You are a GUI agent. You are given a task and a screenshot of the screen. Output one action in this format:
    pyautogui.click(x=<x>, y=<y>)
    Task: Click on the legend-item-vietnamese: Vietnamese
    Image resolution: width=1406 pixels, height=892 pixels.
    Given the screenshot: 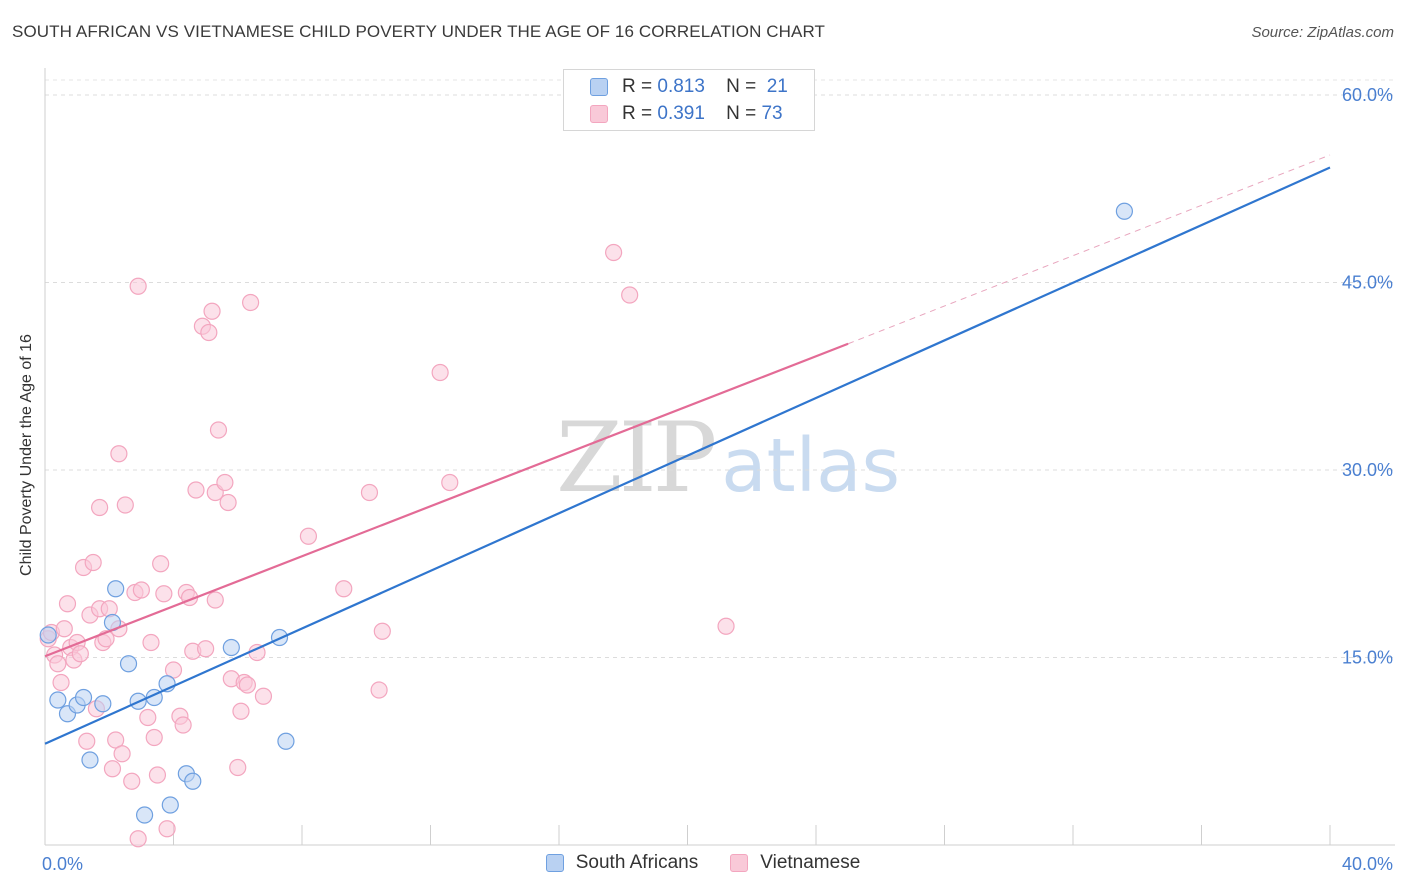 What is the action you would take?
    pyautogui.click(x=795, y=863)
    